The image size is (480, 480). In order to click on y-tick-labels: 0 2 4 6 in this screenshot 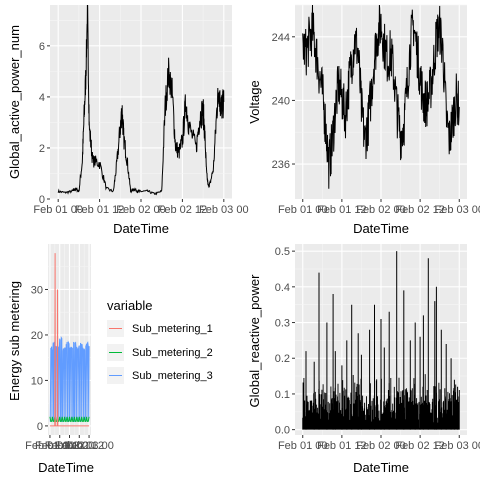, I will do `click(44, 123)`.